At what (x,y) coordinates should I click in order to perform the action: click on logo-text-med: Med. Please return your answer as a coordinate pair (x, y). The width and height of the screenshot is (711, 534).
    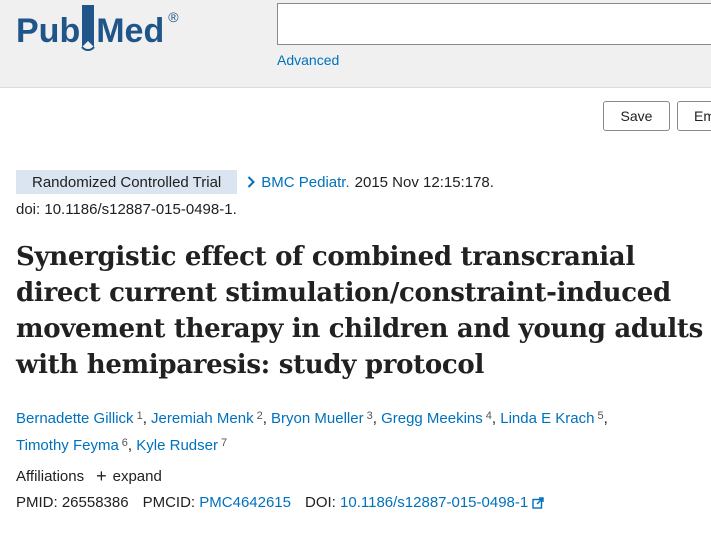
    Looking at the image, I should click on (130, 31).